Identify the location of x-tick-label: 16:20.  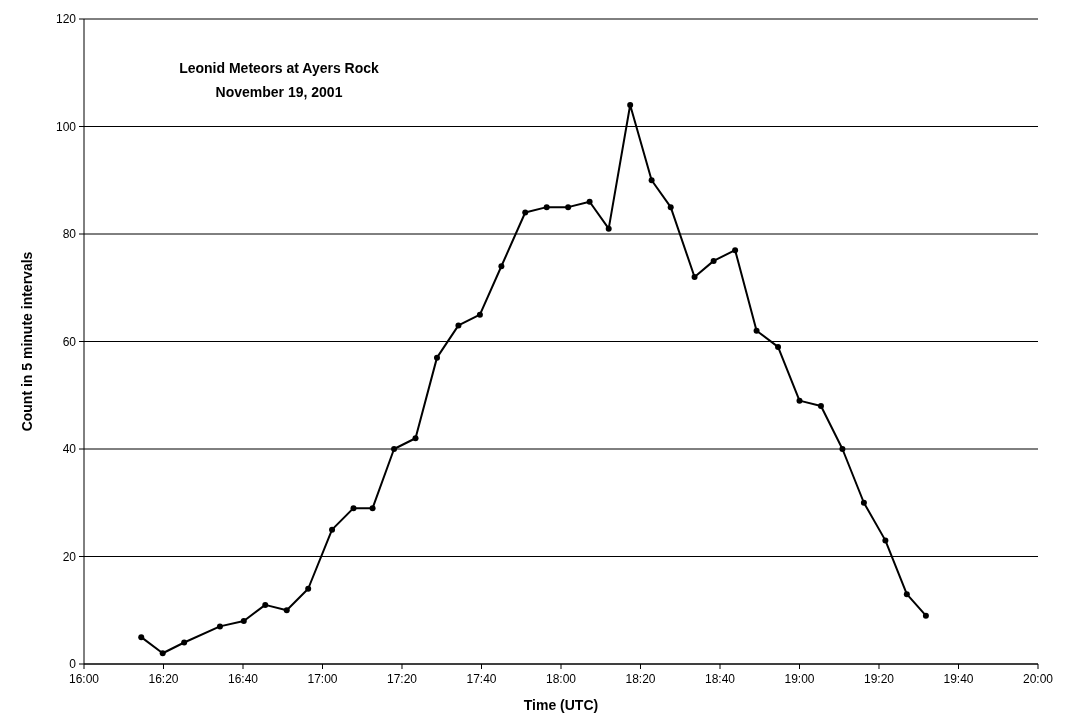
(163, 679).